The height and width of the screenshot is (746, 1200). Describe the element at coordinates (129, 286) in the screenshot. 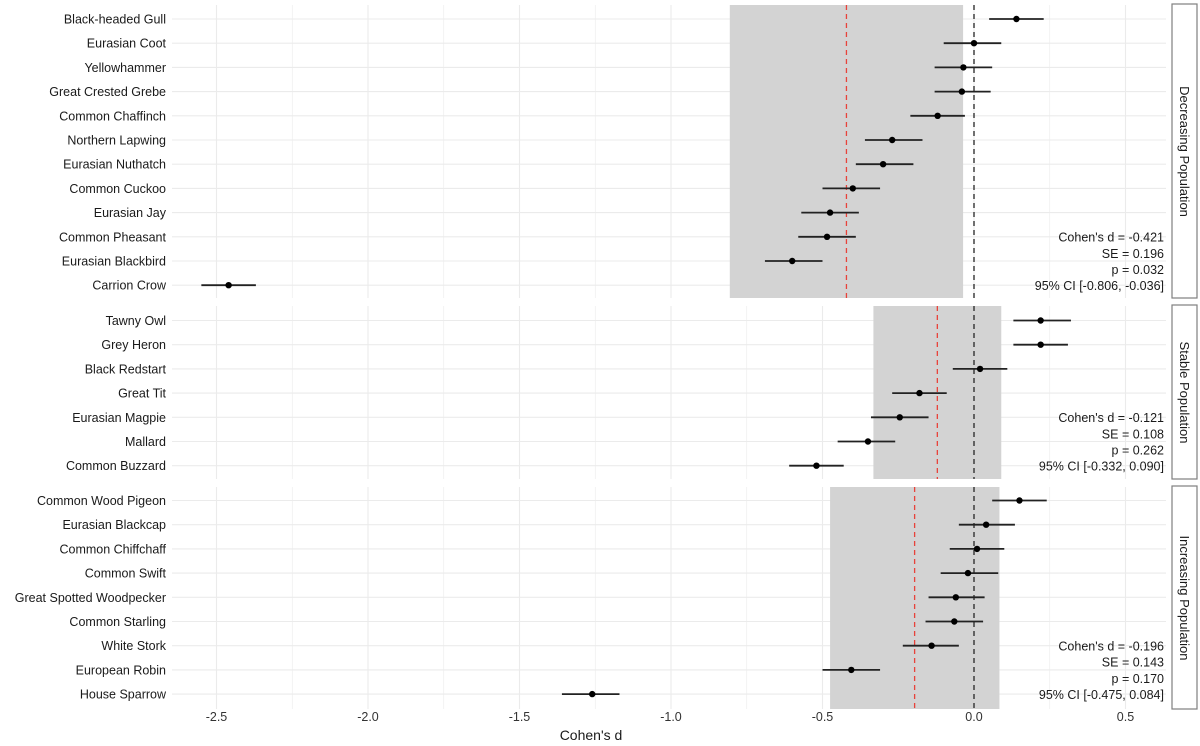

I see `species-label: Carrion Crow` at that location.